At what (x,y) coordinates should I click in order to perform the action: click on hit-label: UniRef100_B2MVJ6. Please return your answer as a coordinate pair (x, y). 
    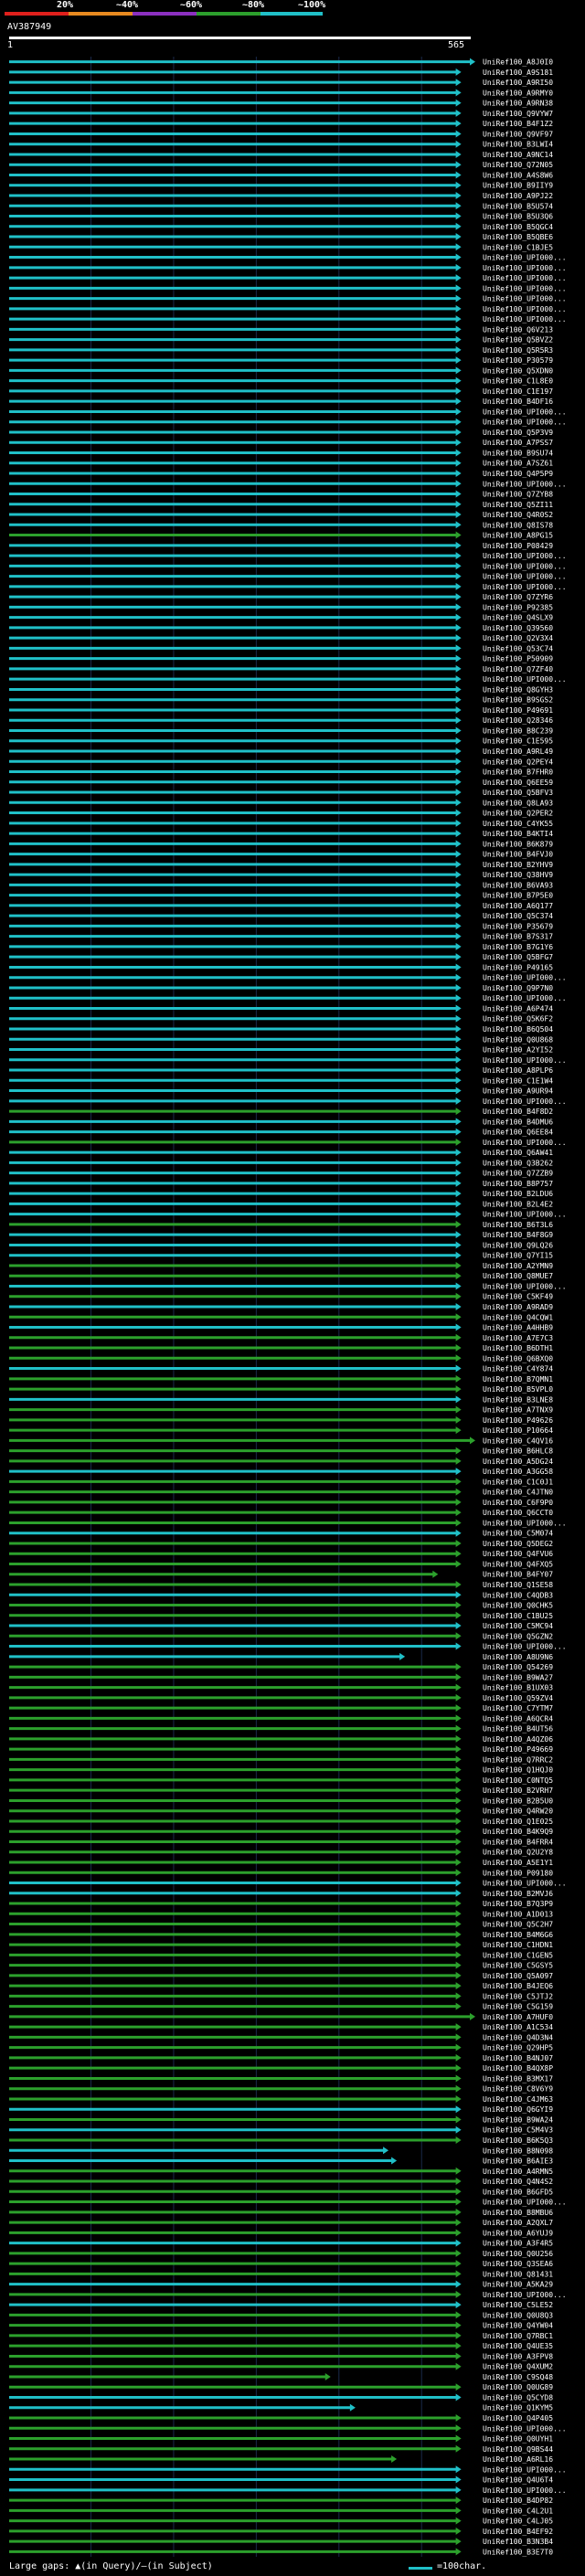
    Looking at the image, I should click on (518, 1894).